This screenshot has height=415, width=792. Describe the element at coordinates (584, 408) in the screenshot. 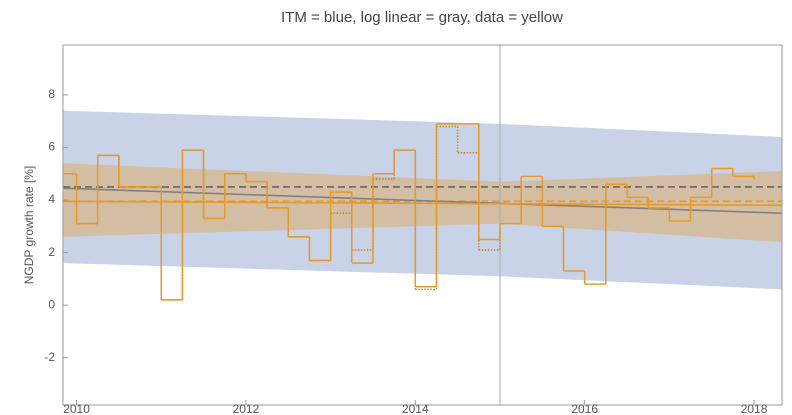

I see `x-tick-label: 2016` at that location.